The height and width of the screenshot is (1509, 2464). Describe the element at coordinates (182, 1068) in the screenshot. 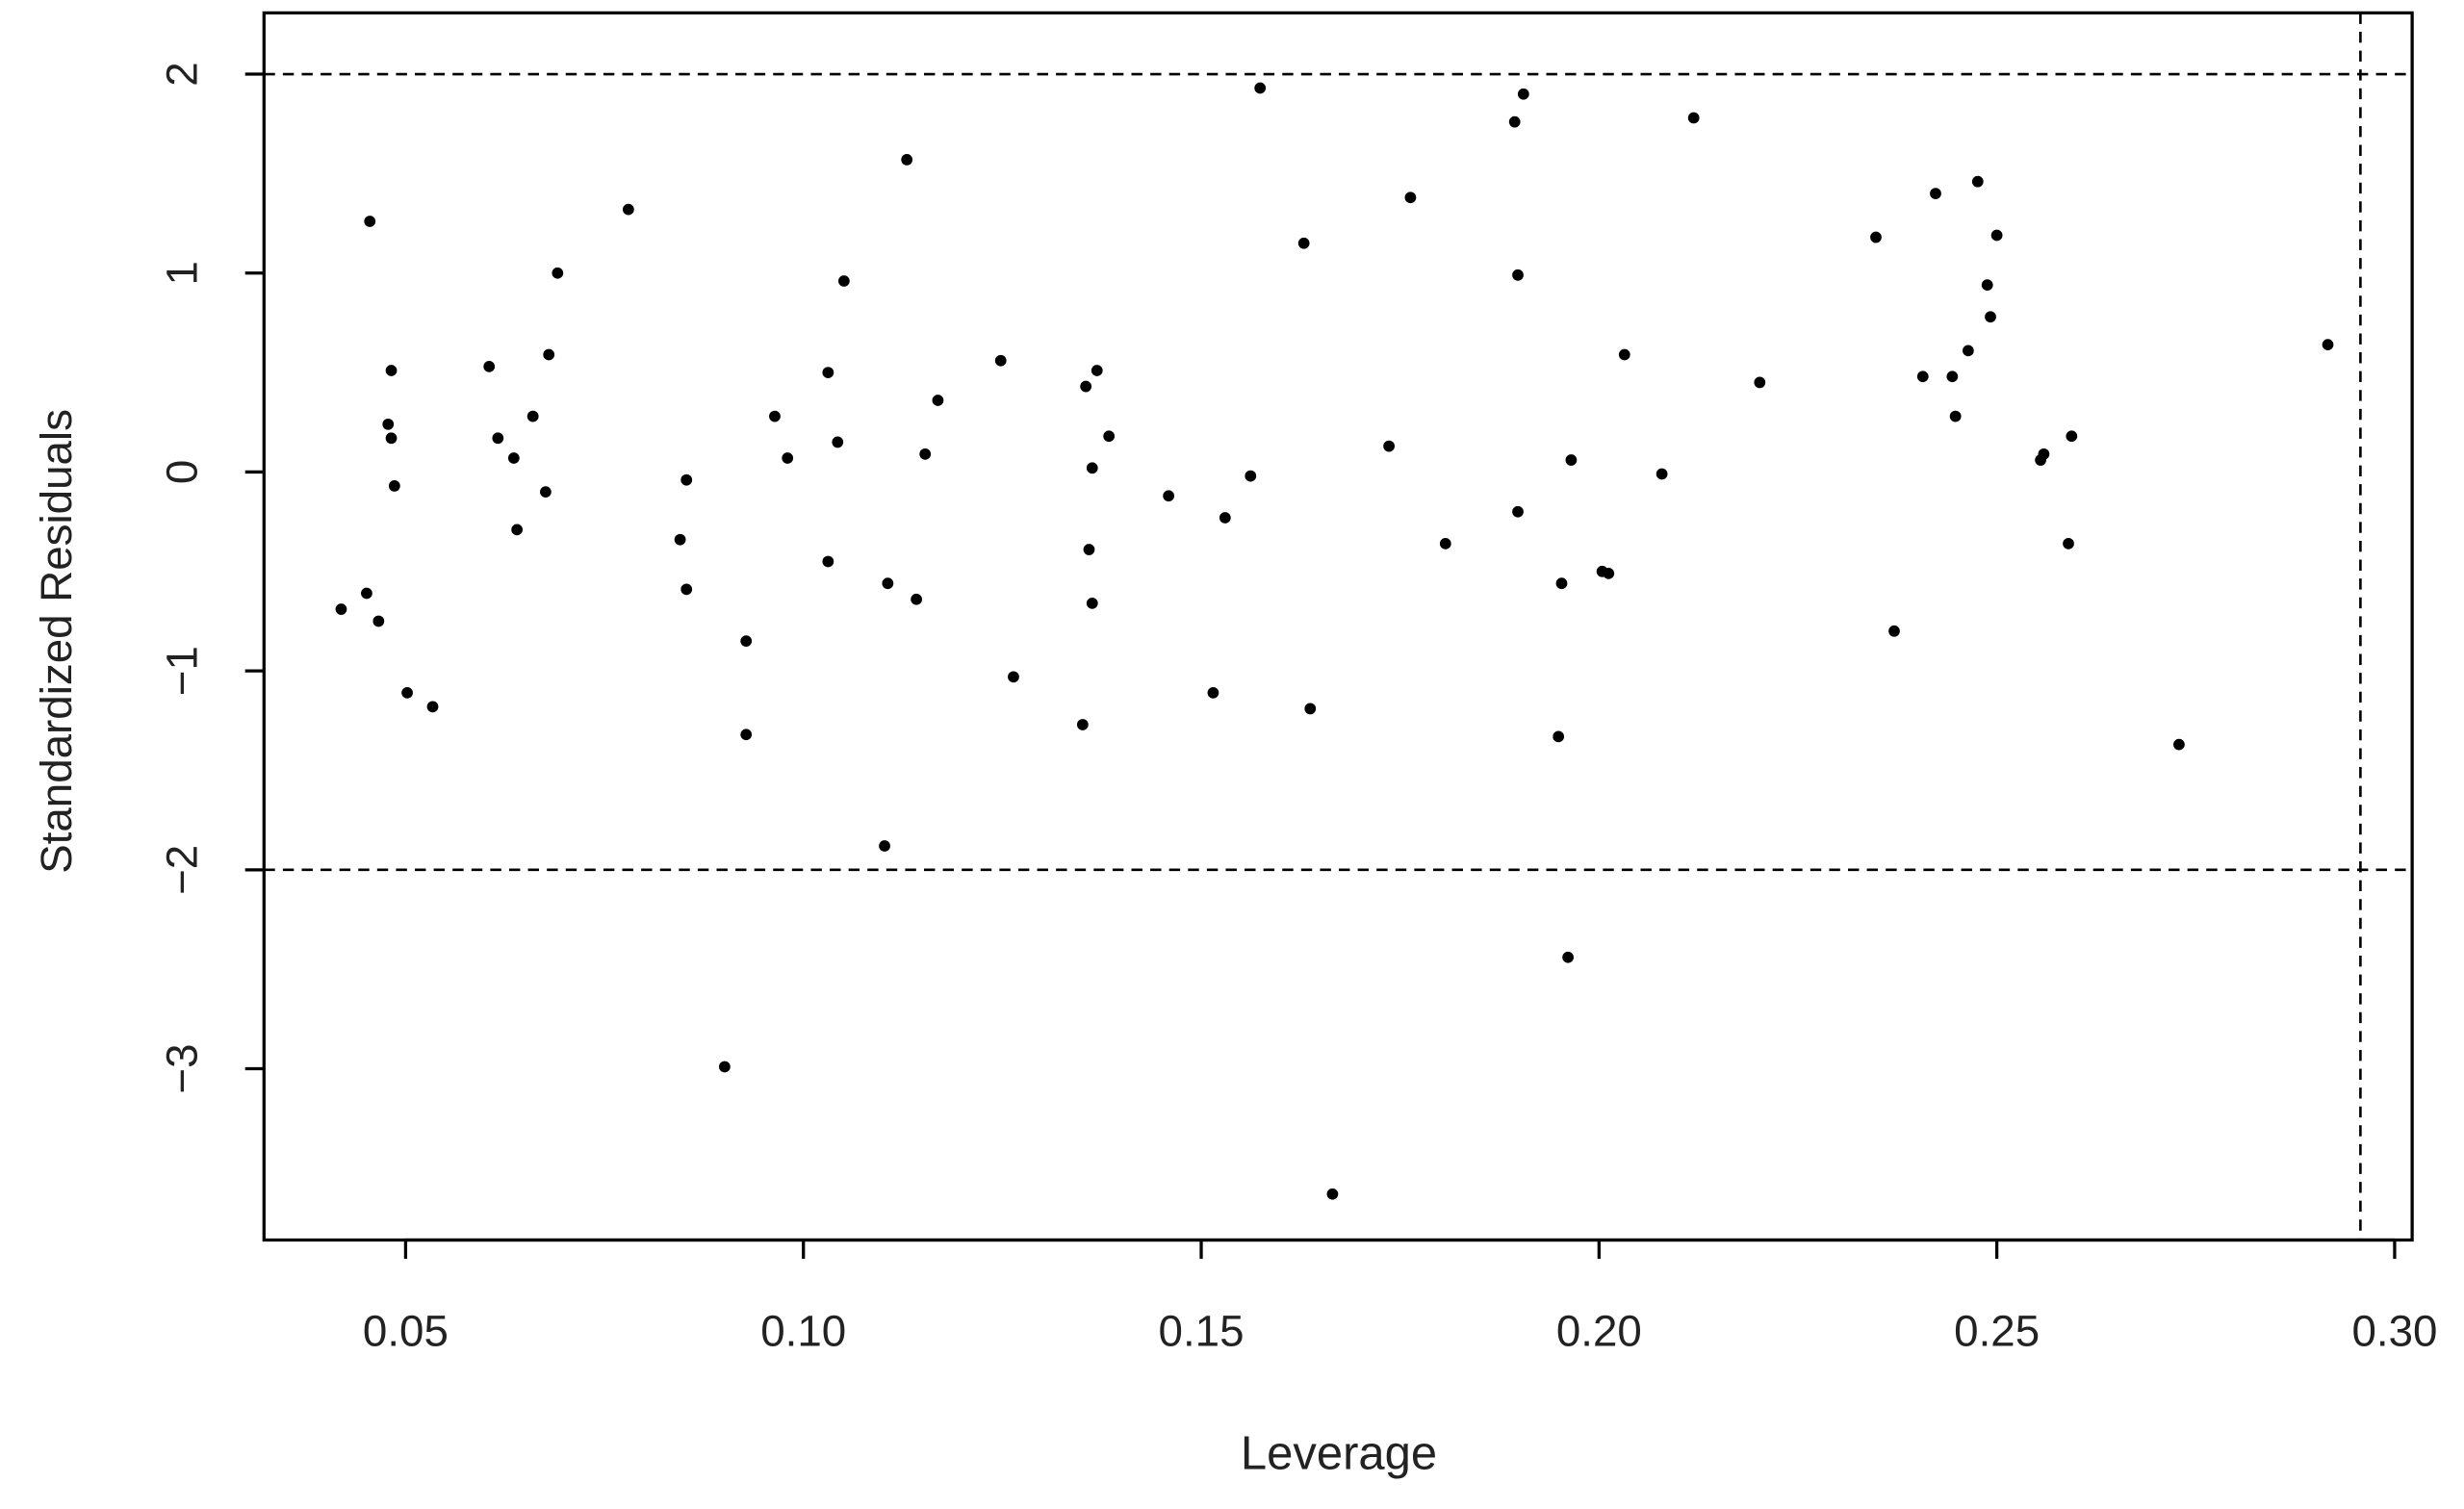

I see `y-tick-label: −3` at that location.